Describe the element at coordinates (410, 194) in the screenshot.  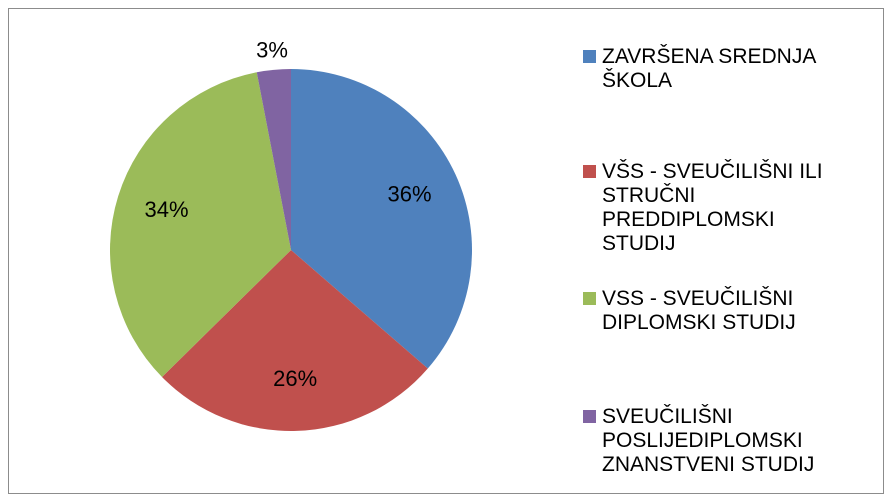
I see `data-label: 36%` at that location.